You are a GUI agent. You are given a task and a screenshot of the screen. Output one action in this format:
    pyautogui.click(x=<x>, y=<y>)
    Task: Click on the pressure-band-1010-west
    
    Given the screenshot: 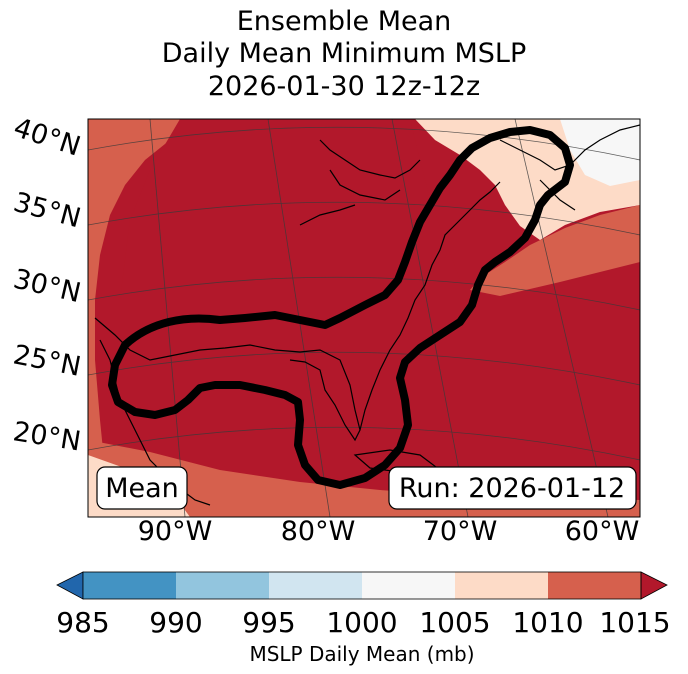 What is the action you would take?
    pyautogui.click(x=144, y=294)
    